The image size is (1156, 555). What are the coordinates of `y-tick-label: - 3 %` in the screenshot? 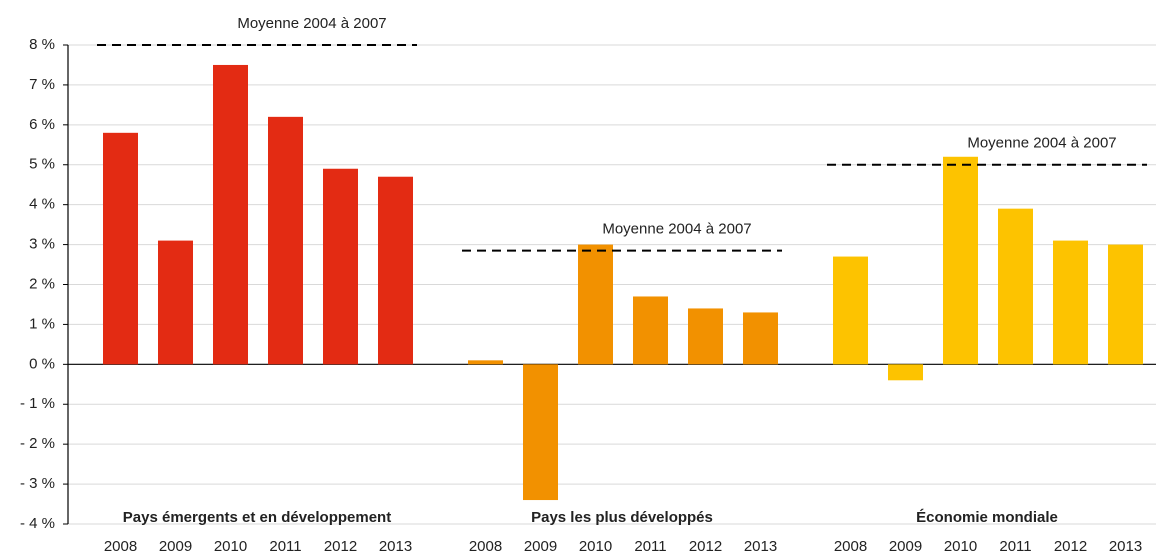 It's located at (37, 483).